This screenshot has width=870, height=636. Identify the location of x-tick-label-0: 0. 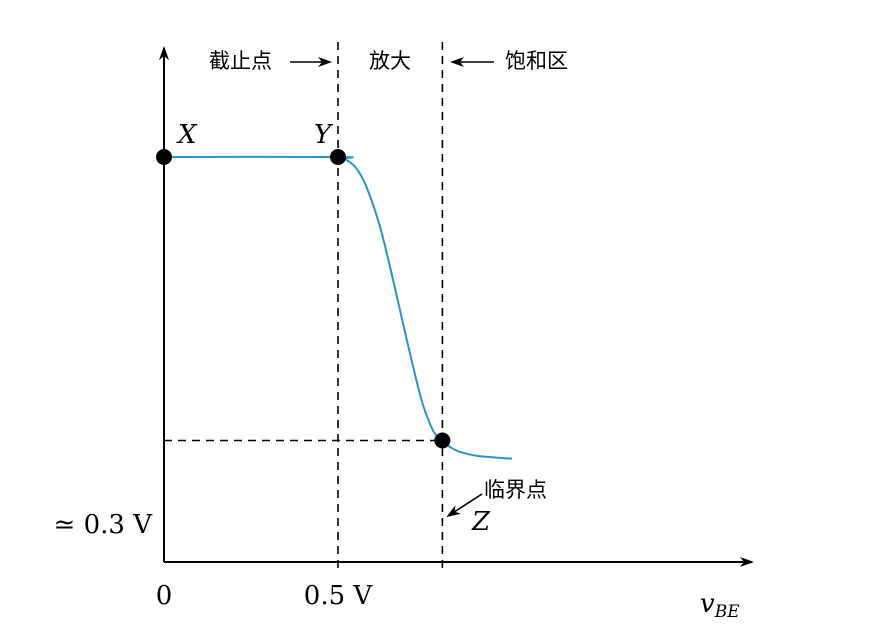
(164, 596).